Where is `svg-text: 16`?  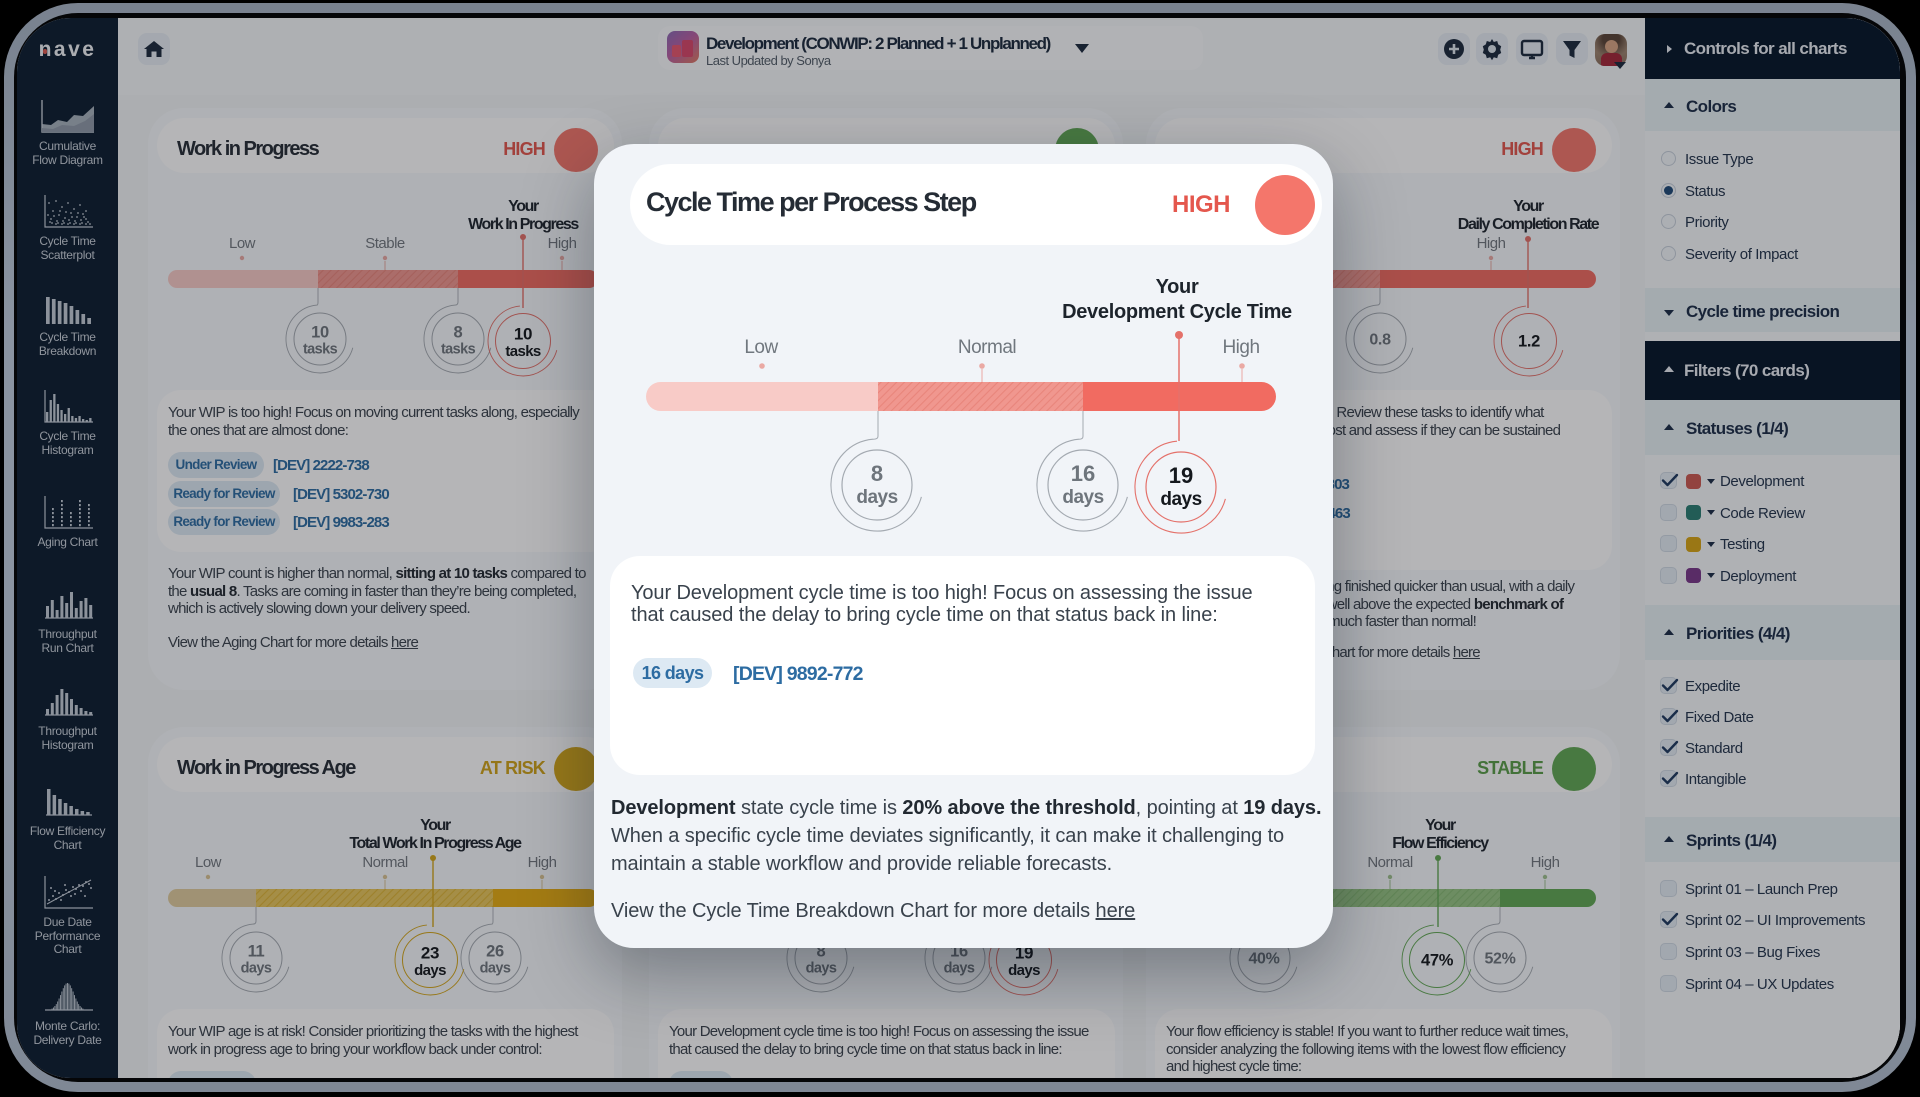 svg-text: 16 is located at coordinates (1083, 473).